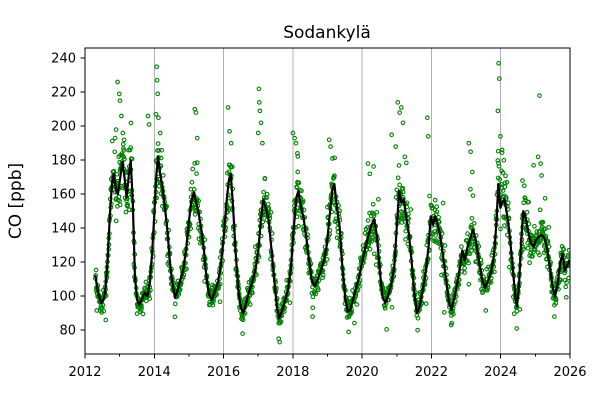 This screenshot has height=400, width=600. What do you see at coordinates (63, 93) in the screenshot?
I see `y-tick-label: 220` at bounding box center [63, 93].